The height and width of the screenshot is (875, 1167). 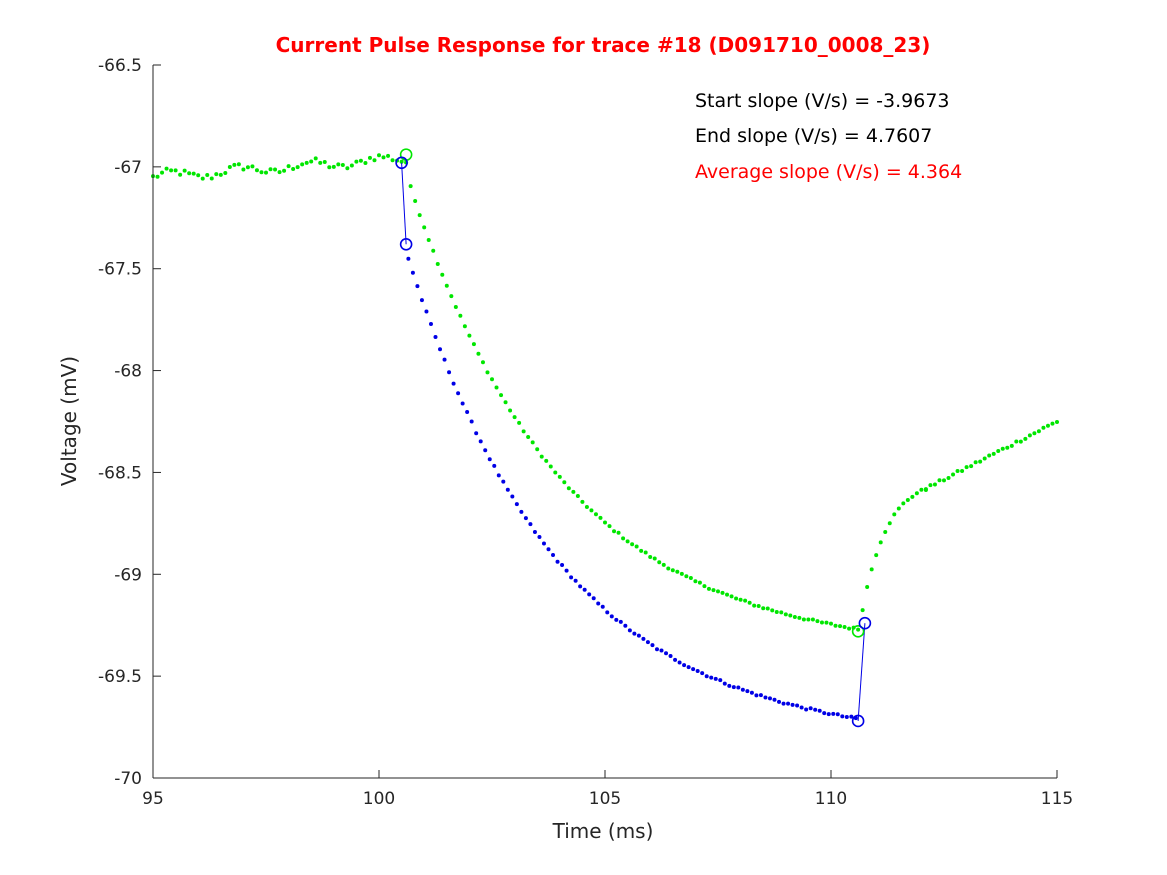 I want to click on annotation-start-slope: Start slope (V/s) = -3.9673, so click(x=822, y=101).